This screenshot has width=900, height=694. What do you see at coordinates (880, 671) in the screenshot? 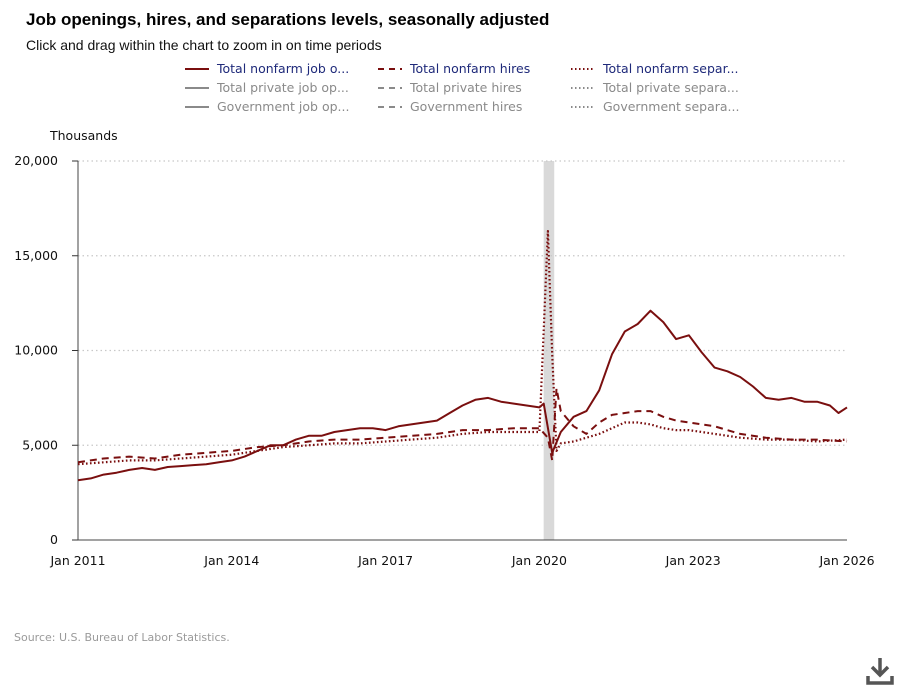
I see `download-icon` at bounding box center [880, 671].